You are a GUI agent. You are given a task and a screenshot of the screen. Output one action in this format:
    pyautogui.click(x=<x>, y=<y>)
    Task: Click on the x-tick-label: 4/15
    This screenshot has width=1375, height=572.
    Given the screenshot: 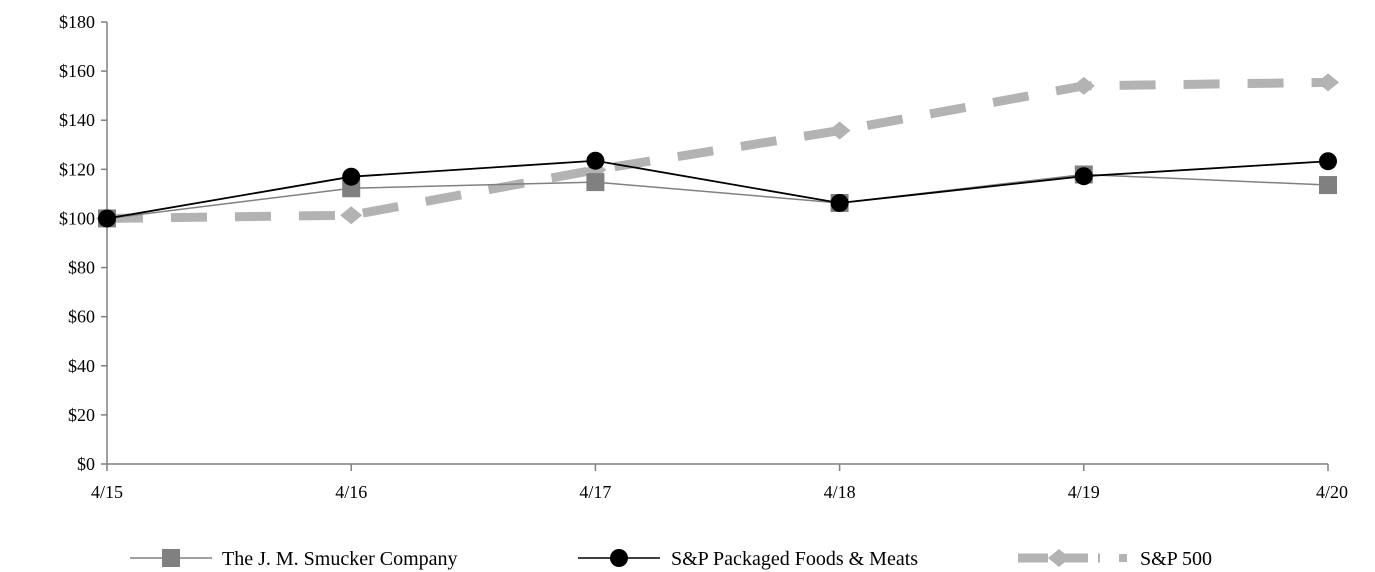 What is the action you would take?
    pyautogui.click(x=107, y=492)
    